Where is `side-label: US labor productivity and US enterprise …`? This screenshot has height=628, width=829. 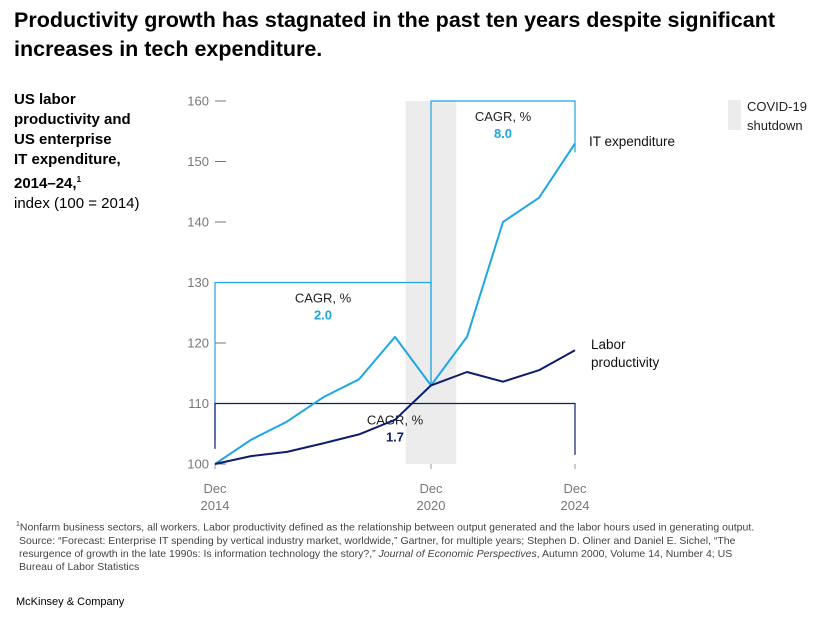
side-label: US labor productivity and US enterprise … is located at coordinates (101, 152).